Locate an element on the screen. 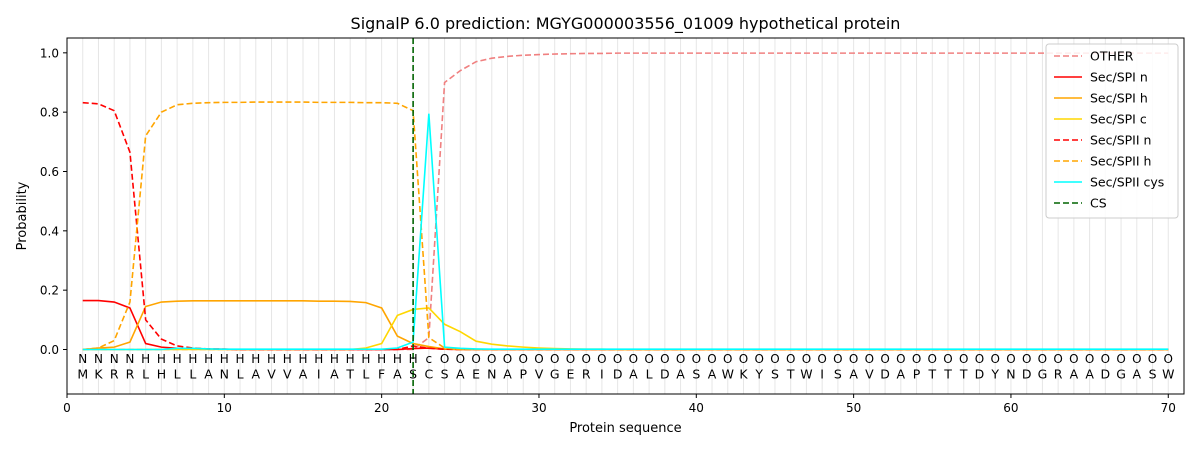 This screenshot has width=1200, height=450. residue-label: G is located at coordinates (1043, 374).